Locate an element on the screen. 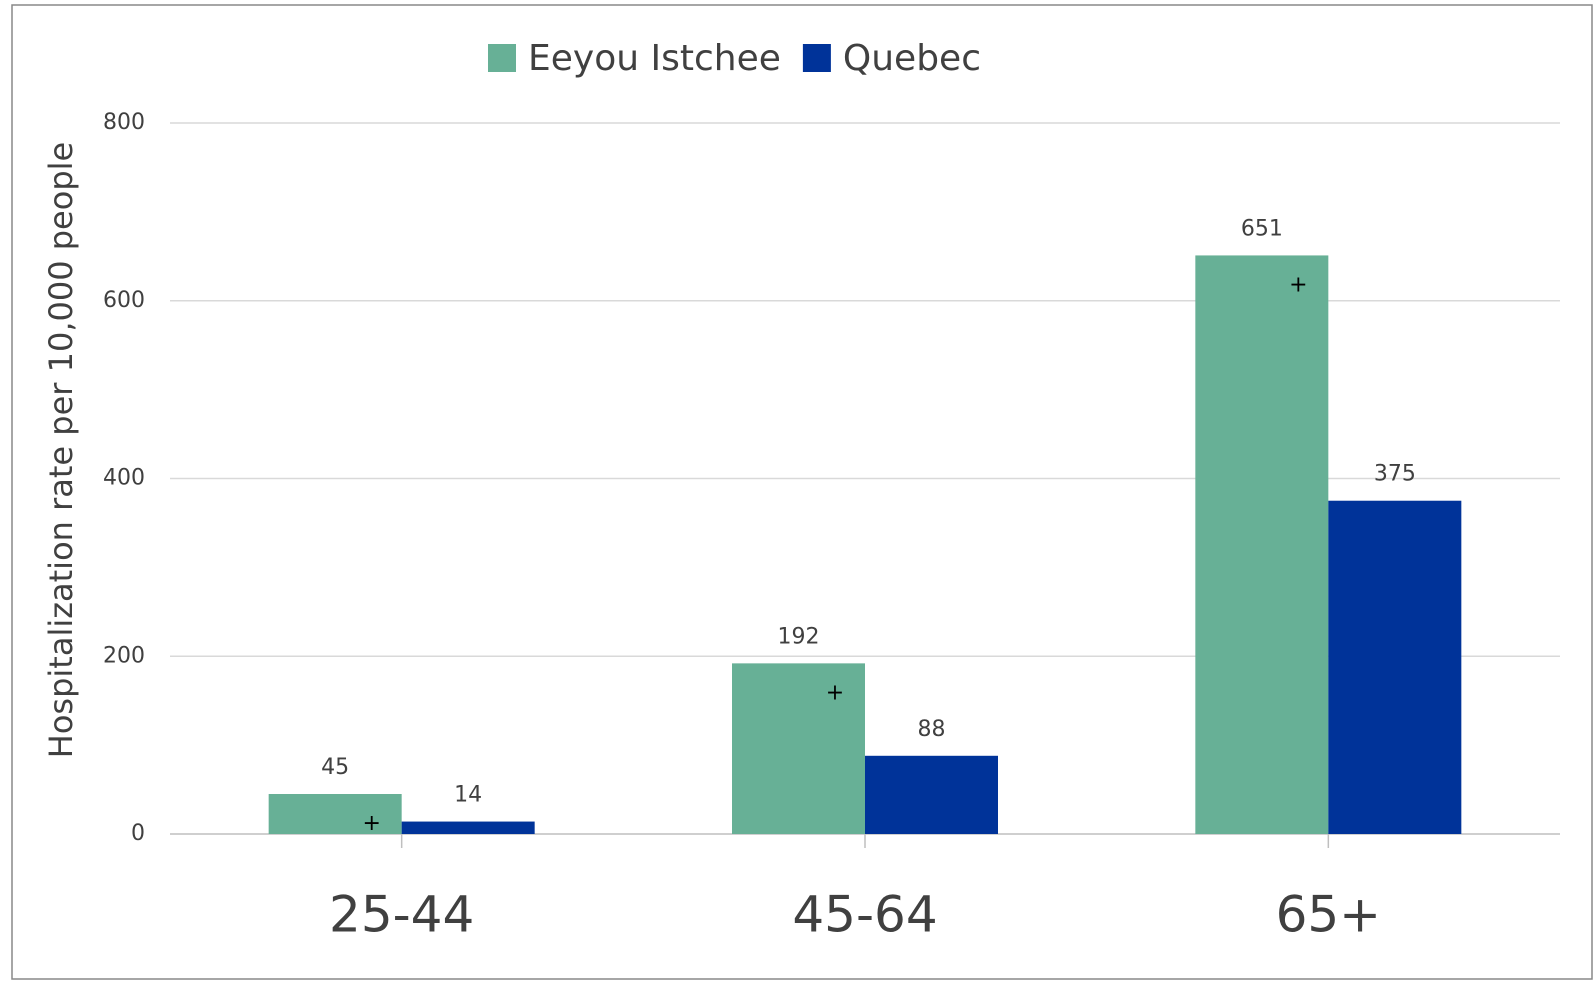  data-label: 88 is located at coordinates (932, 729).